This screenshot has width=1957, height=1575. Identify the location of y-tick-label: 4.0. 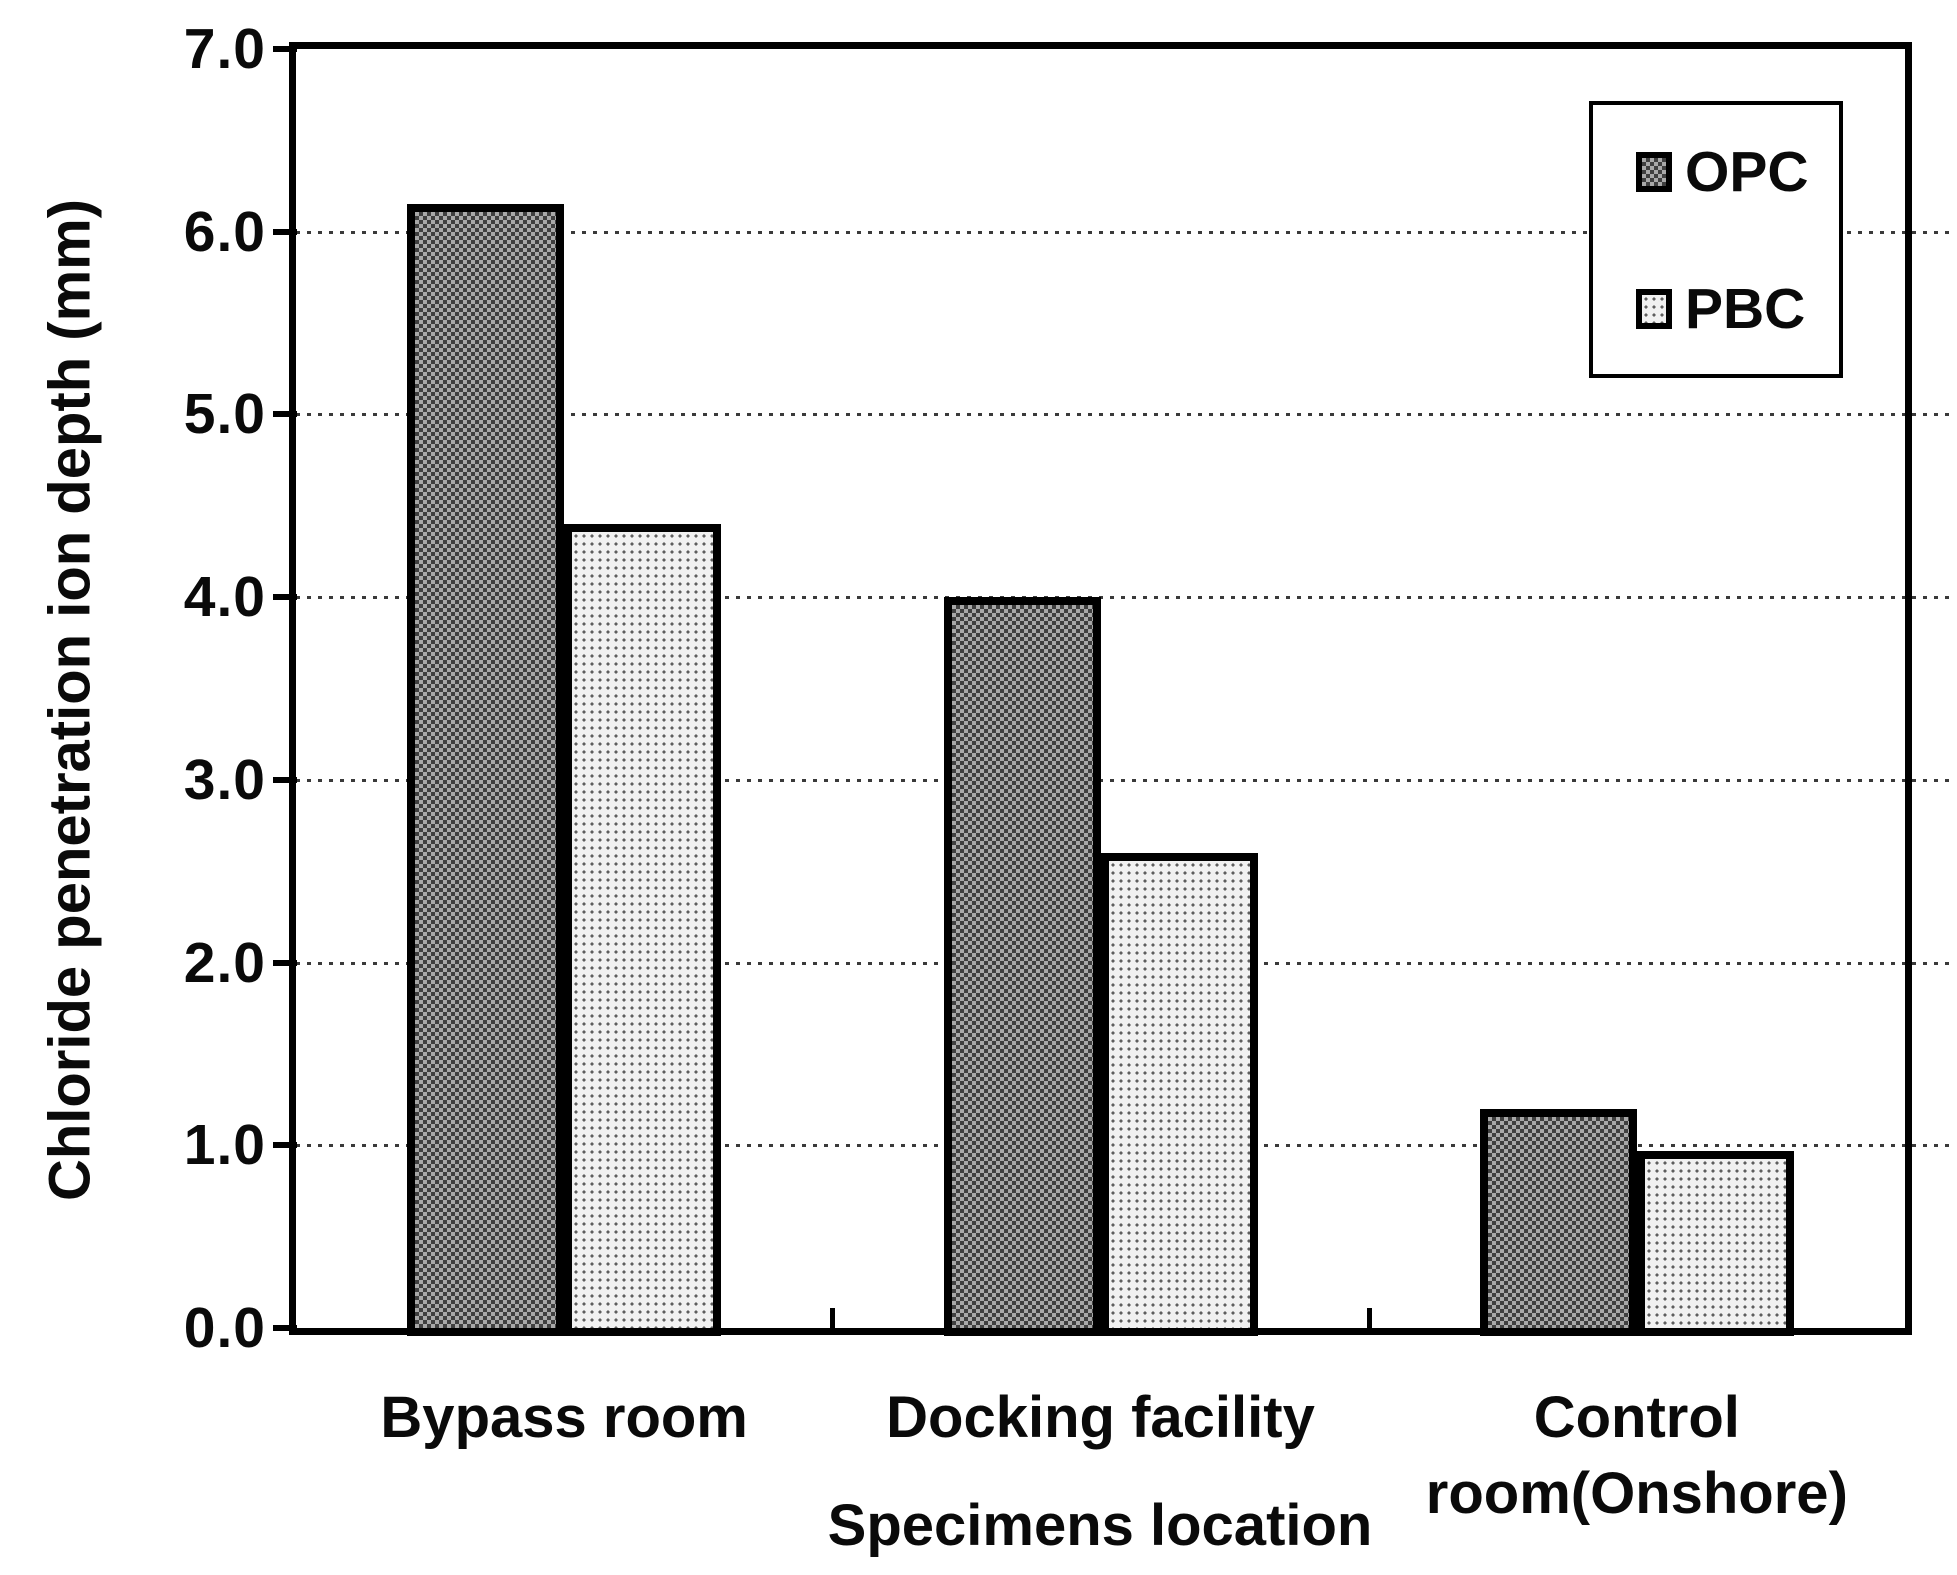
(224, 597).